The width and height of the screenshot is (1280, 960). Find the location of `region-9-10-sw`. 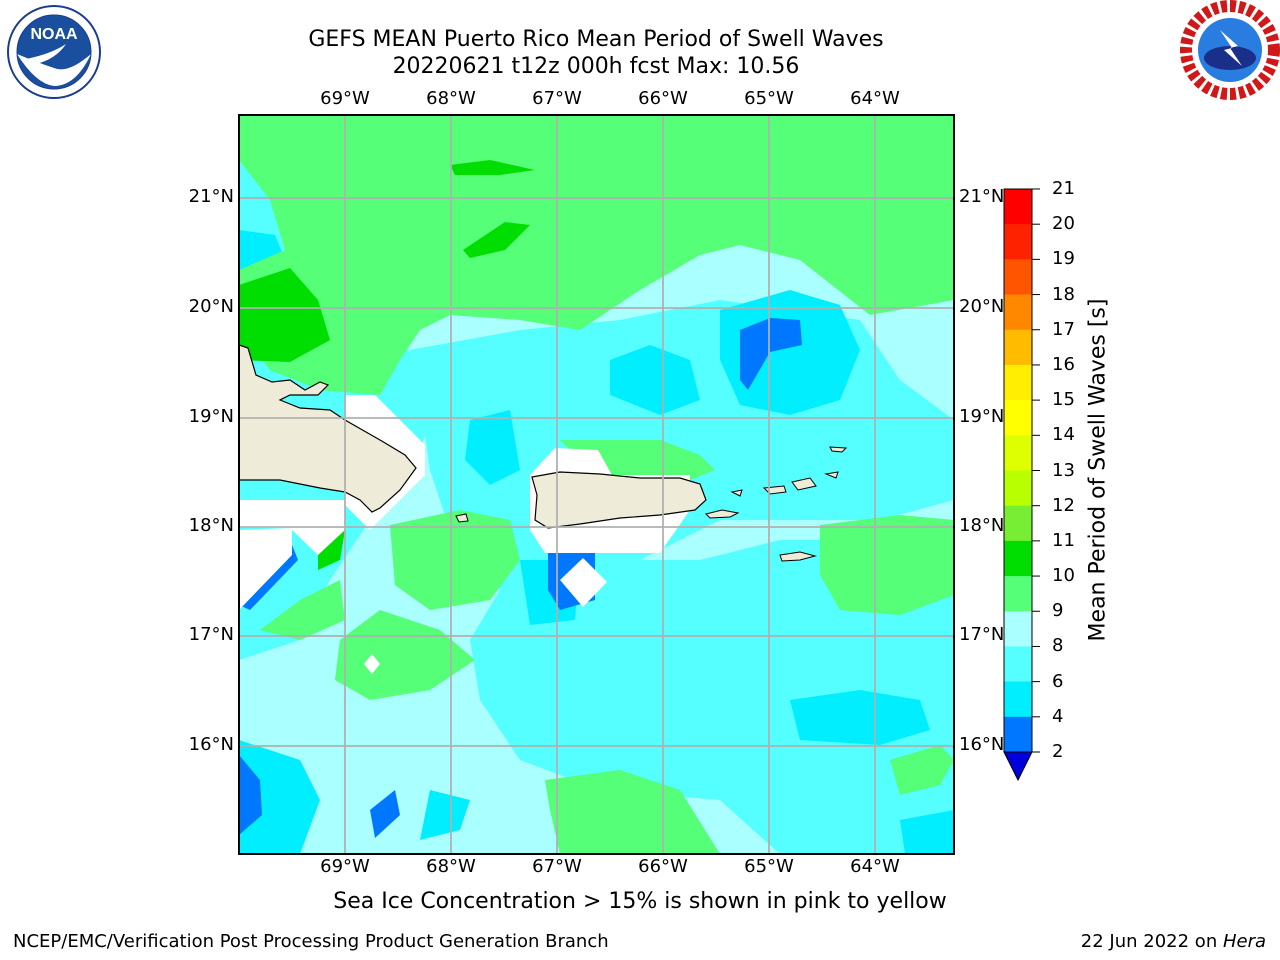

region-9-10-sw is located at coordinates (302, 610).